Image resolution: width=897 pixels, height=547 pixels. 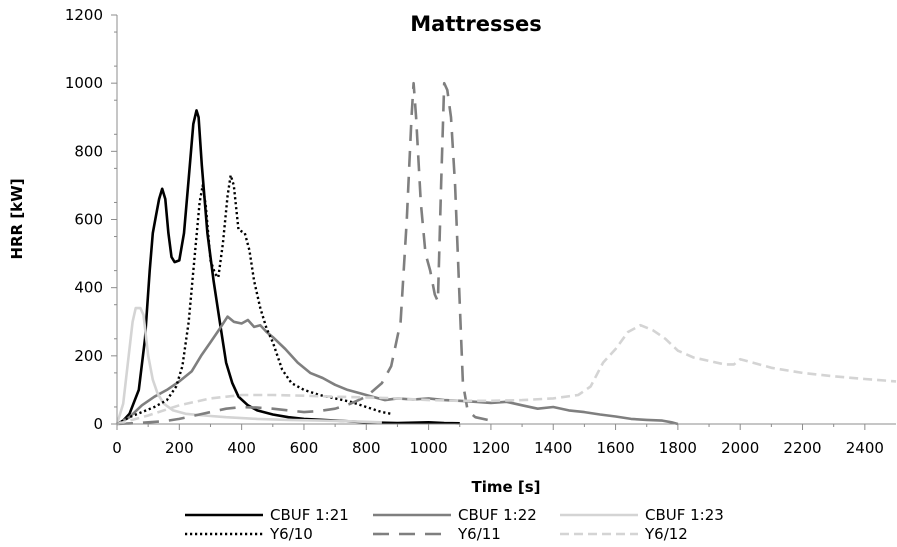 What do you see at coordinates (505, 487) in the screenshot?
I see `x-axis-title: Time [s]` at bounding box center [505, 487].